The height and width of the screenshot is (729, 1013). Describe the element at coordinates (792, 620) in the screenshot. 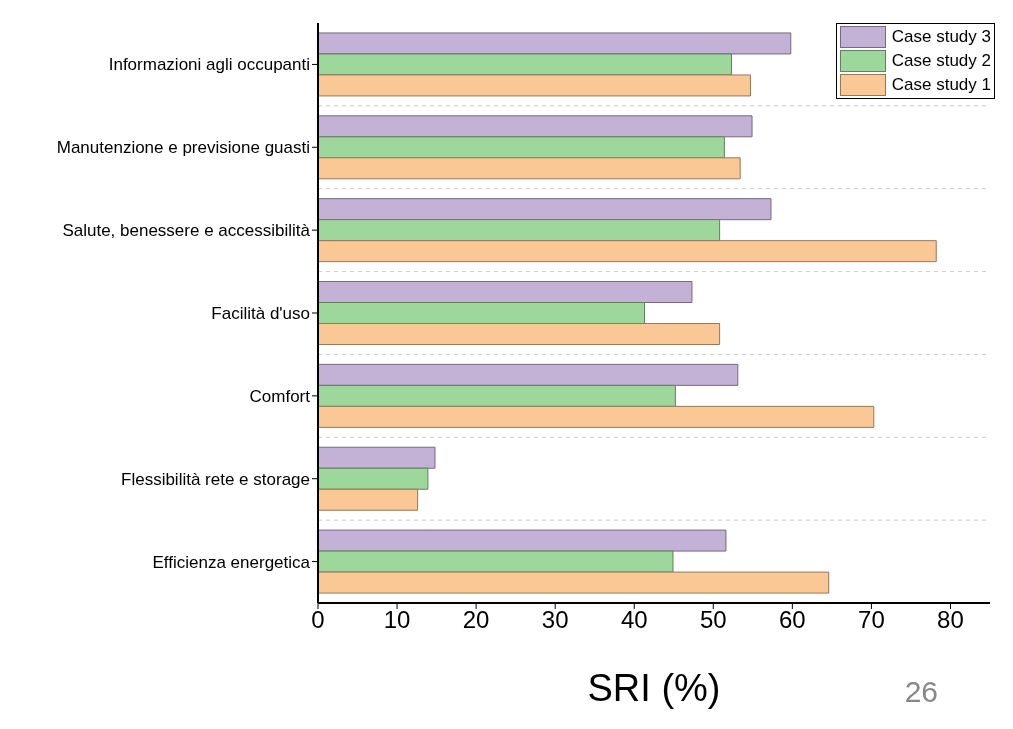

I see `x-tick-label: 60` at that location.